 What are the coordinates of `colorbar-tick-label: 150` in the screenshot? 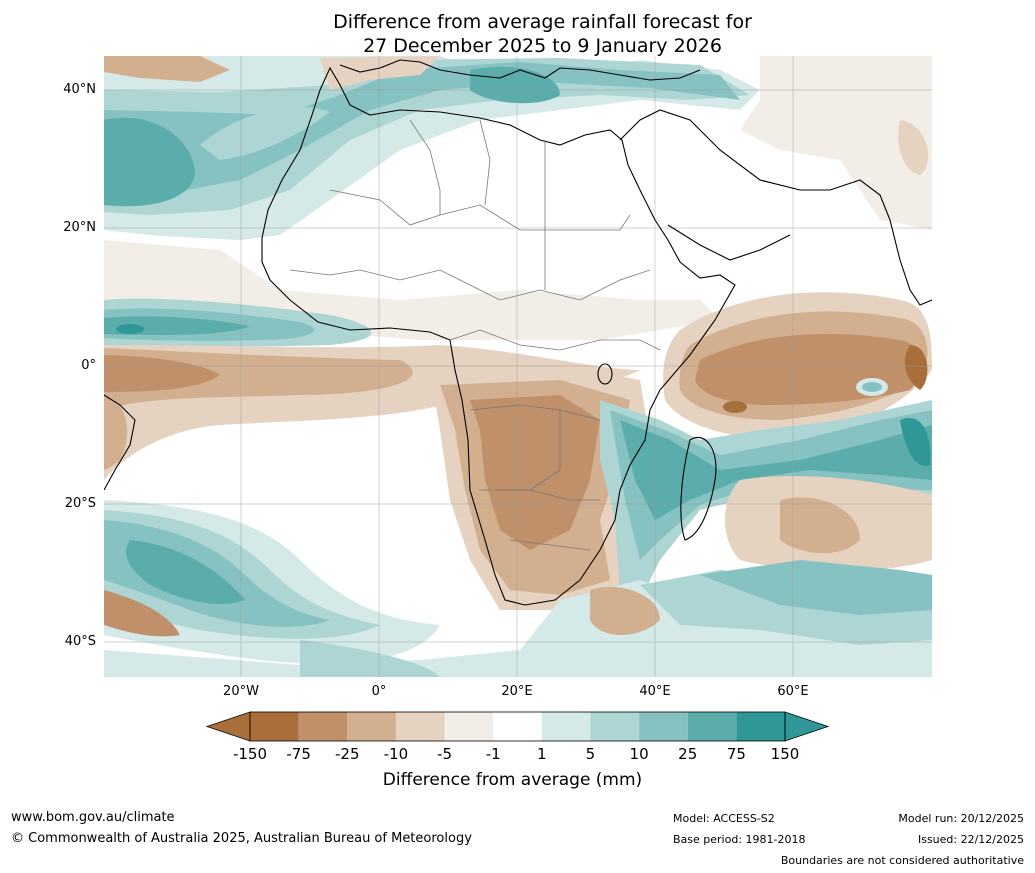 It's located at (785, 754).